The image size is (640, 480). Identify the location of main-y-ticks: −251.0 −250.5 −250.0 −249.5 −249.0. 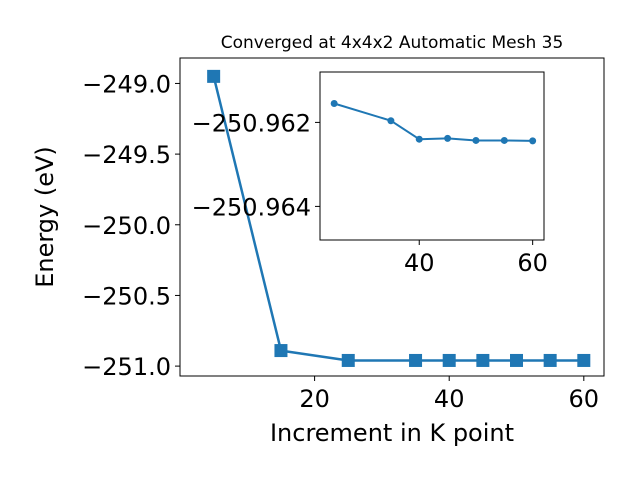
(131, 225).